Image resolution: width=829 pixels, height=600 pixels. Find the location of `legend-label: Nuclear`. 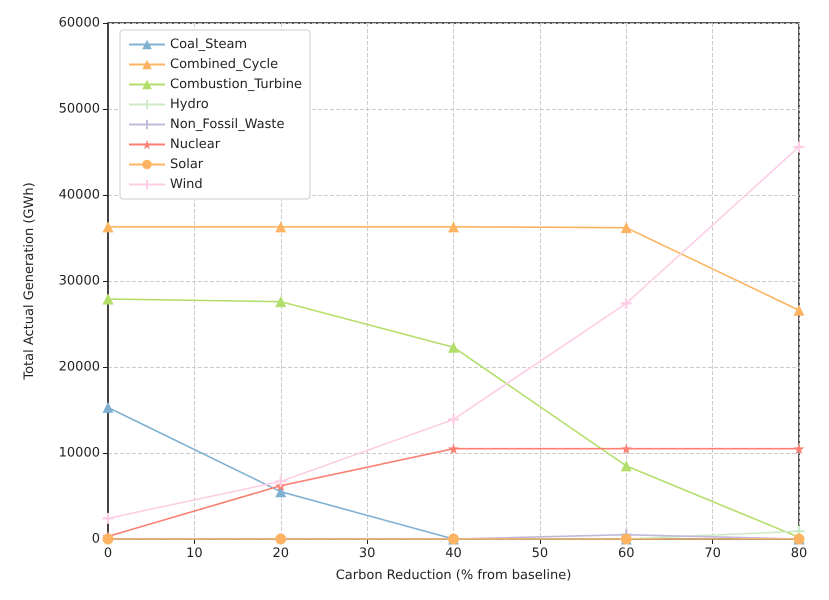

legend-label: Nuclear is located at coordinates (195, 144).